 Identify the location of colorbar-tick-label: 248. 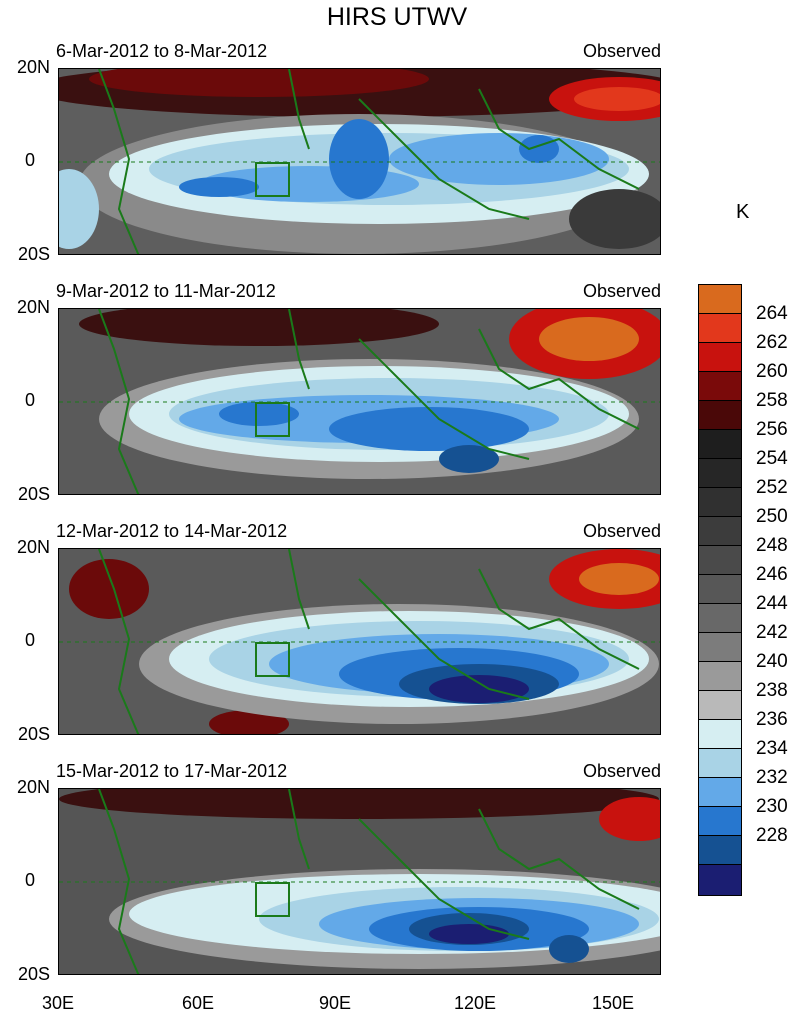
(772, 545).